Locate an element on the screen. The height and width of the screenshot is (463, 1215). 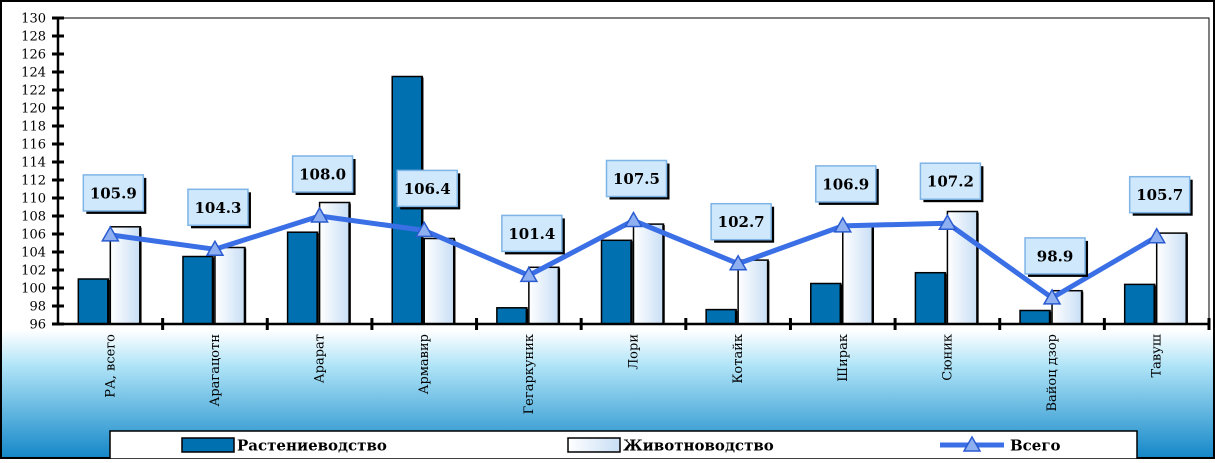
x-tick-label: Сюник is located at coordinates (947, 357).